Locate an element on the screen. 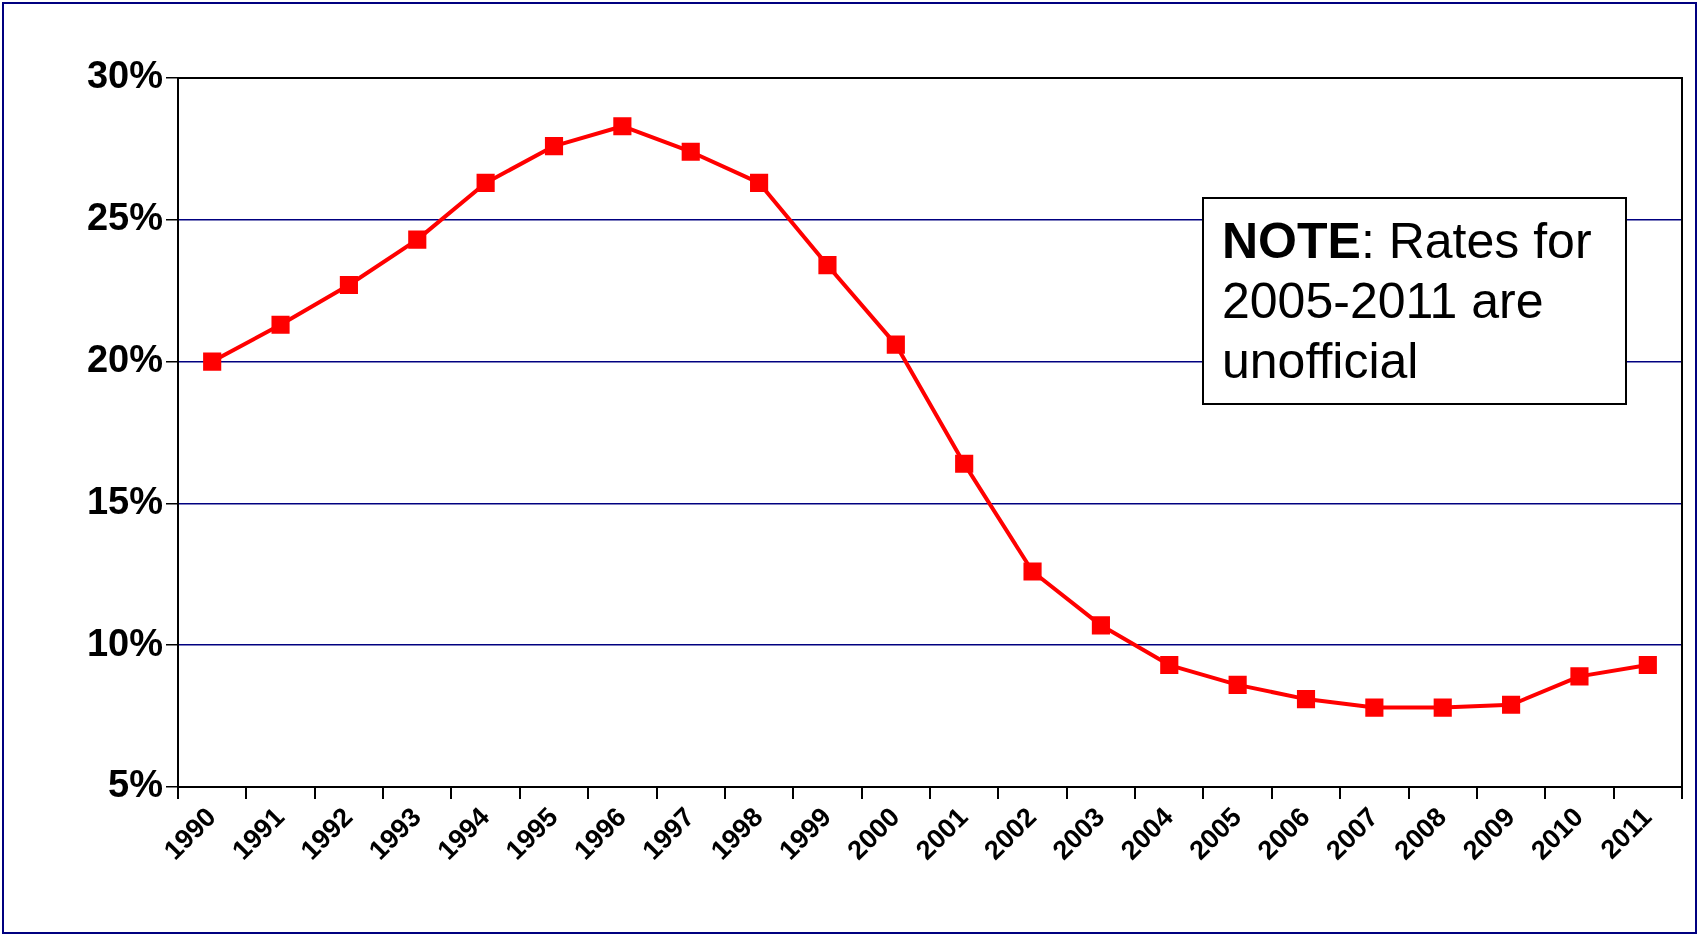 Image resolution: width=1699 pixels, height=936 pixels. y-tick-label: 25% is located at coordinates (124, 217).